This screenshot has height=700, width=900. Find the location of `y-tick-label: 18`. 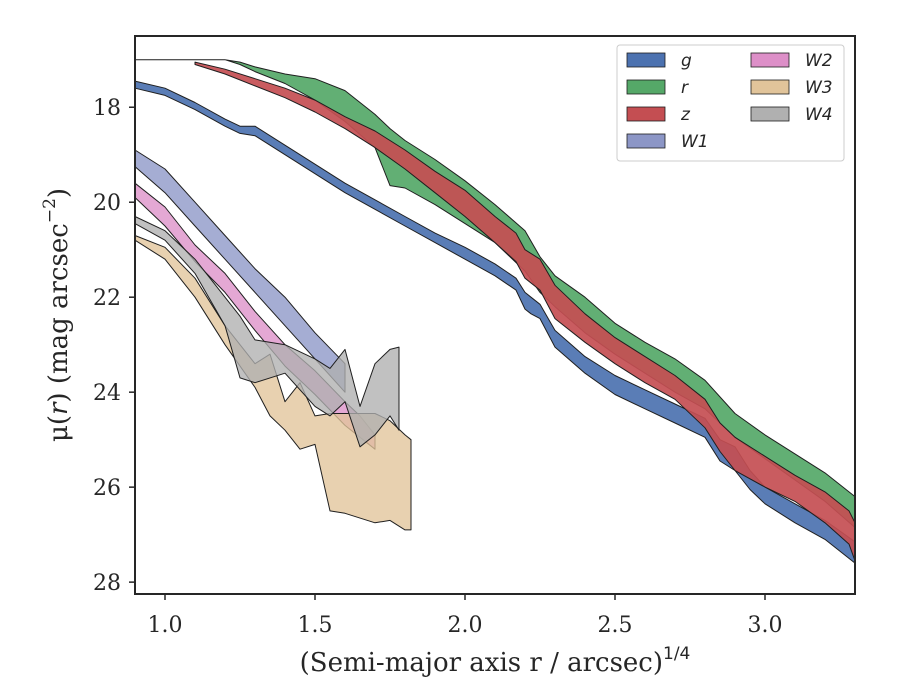

y-tick-label: 18 is located at coordinates (107, 108).